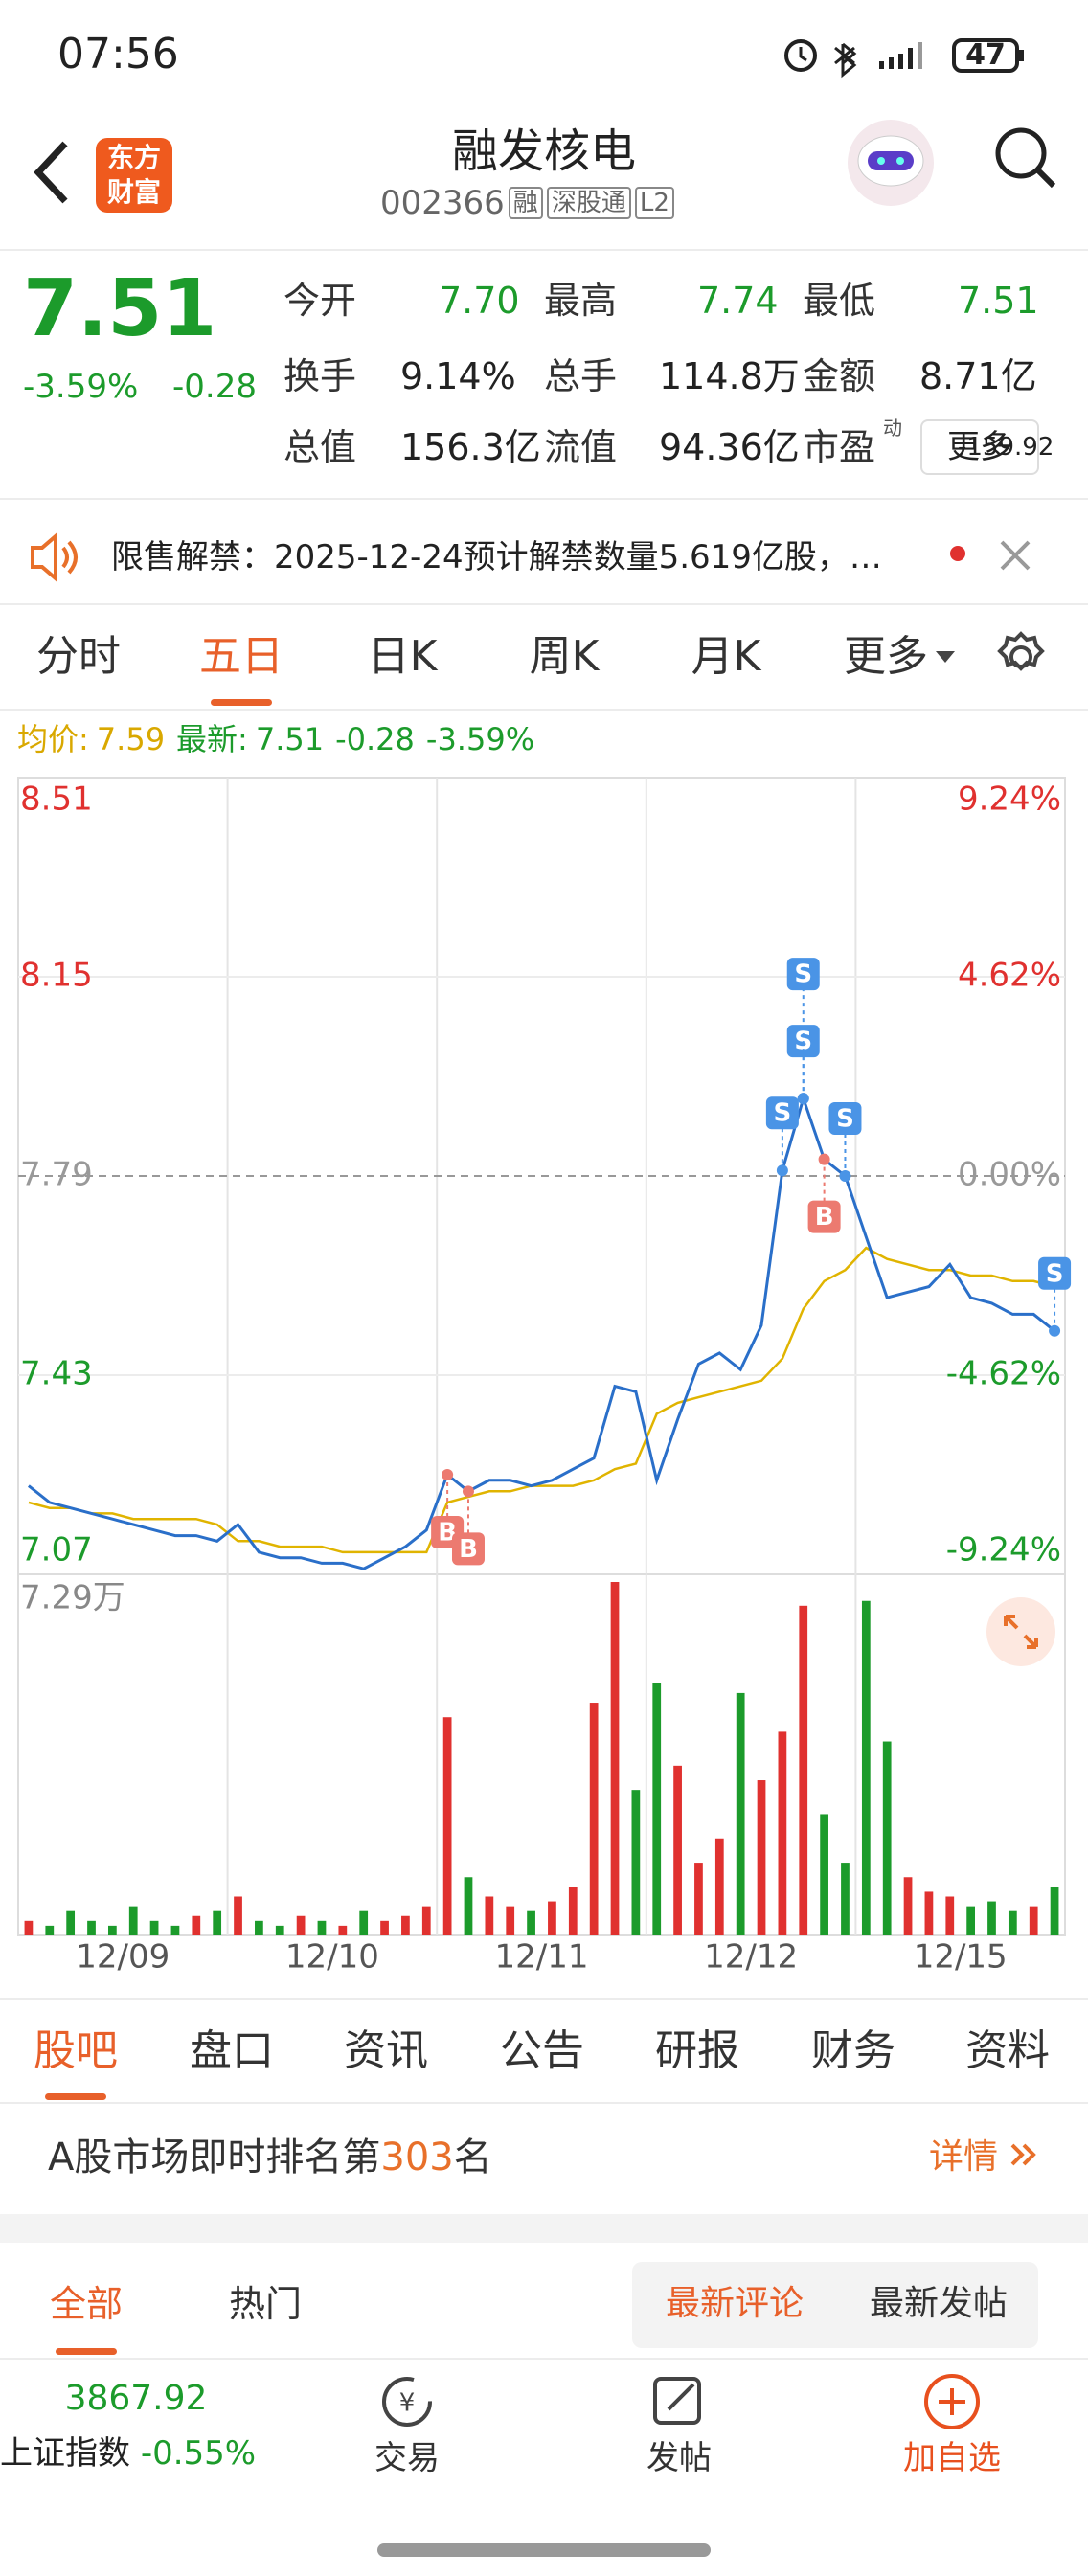 This screenshot has height=2576, width=1088. I want to click on y2-tick-label: -9.24%, so click(1003, 1550).